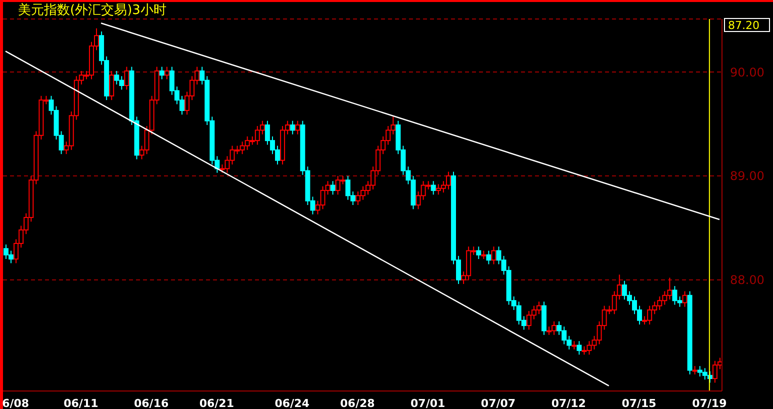  I want to click on x-tick-label: 06/21, so click(216, 402).